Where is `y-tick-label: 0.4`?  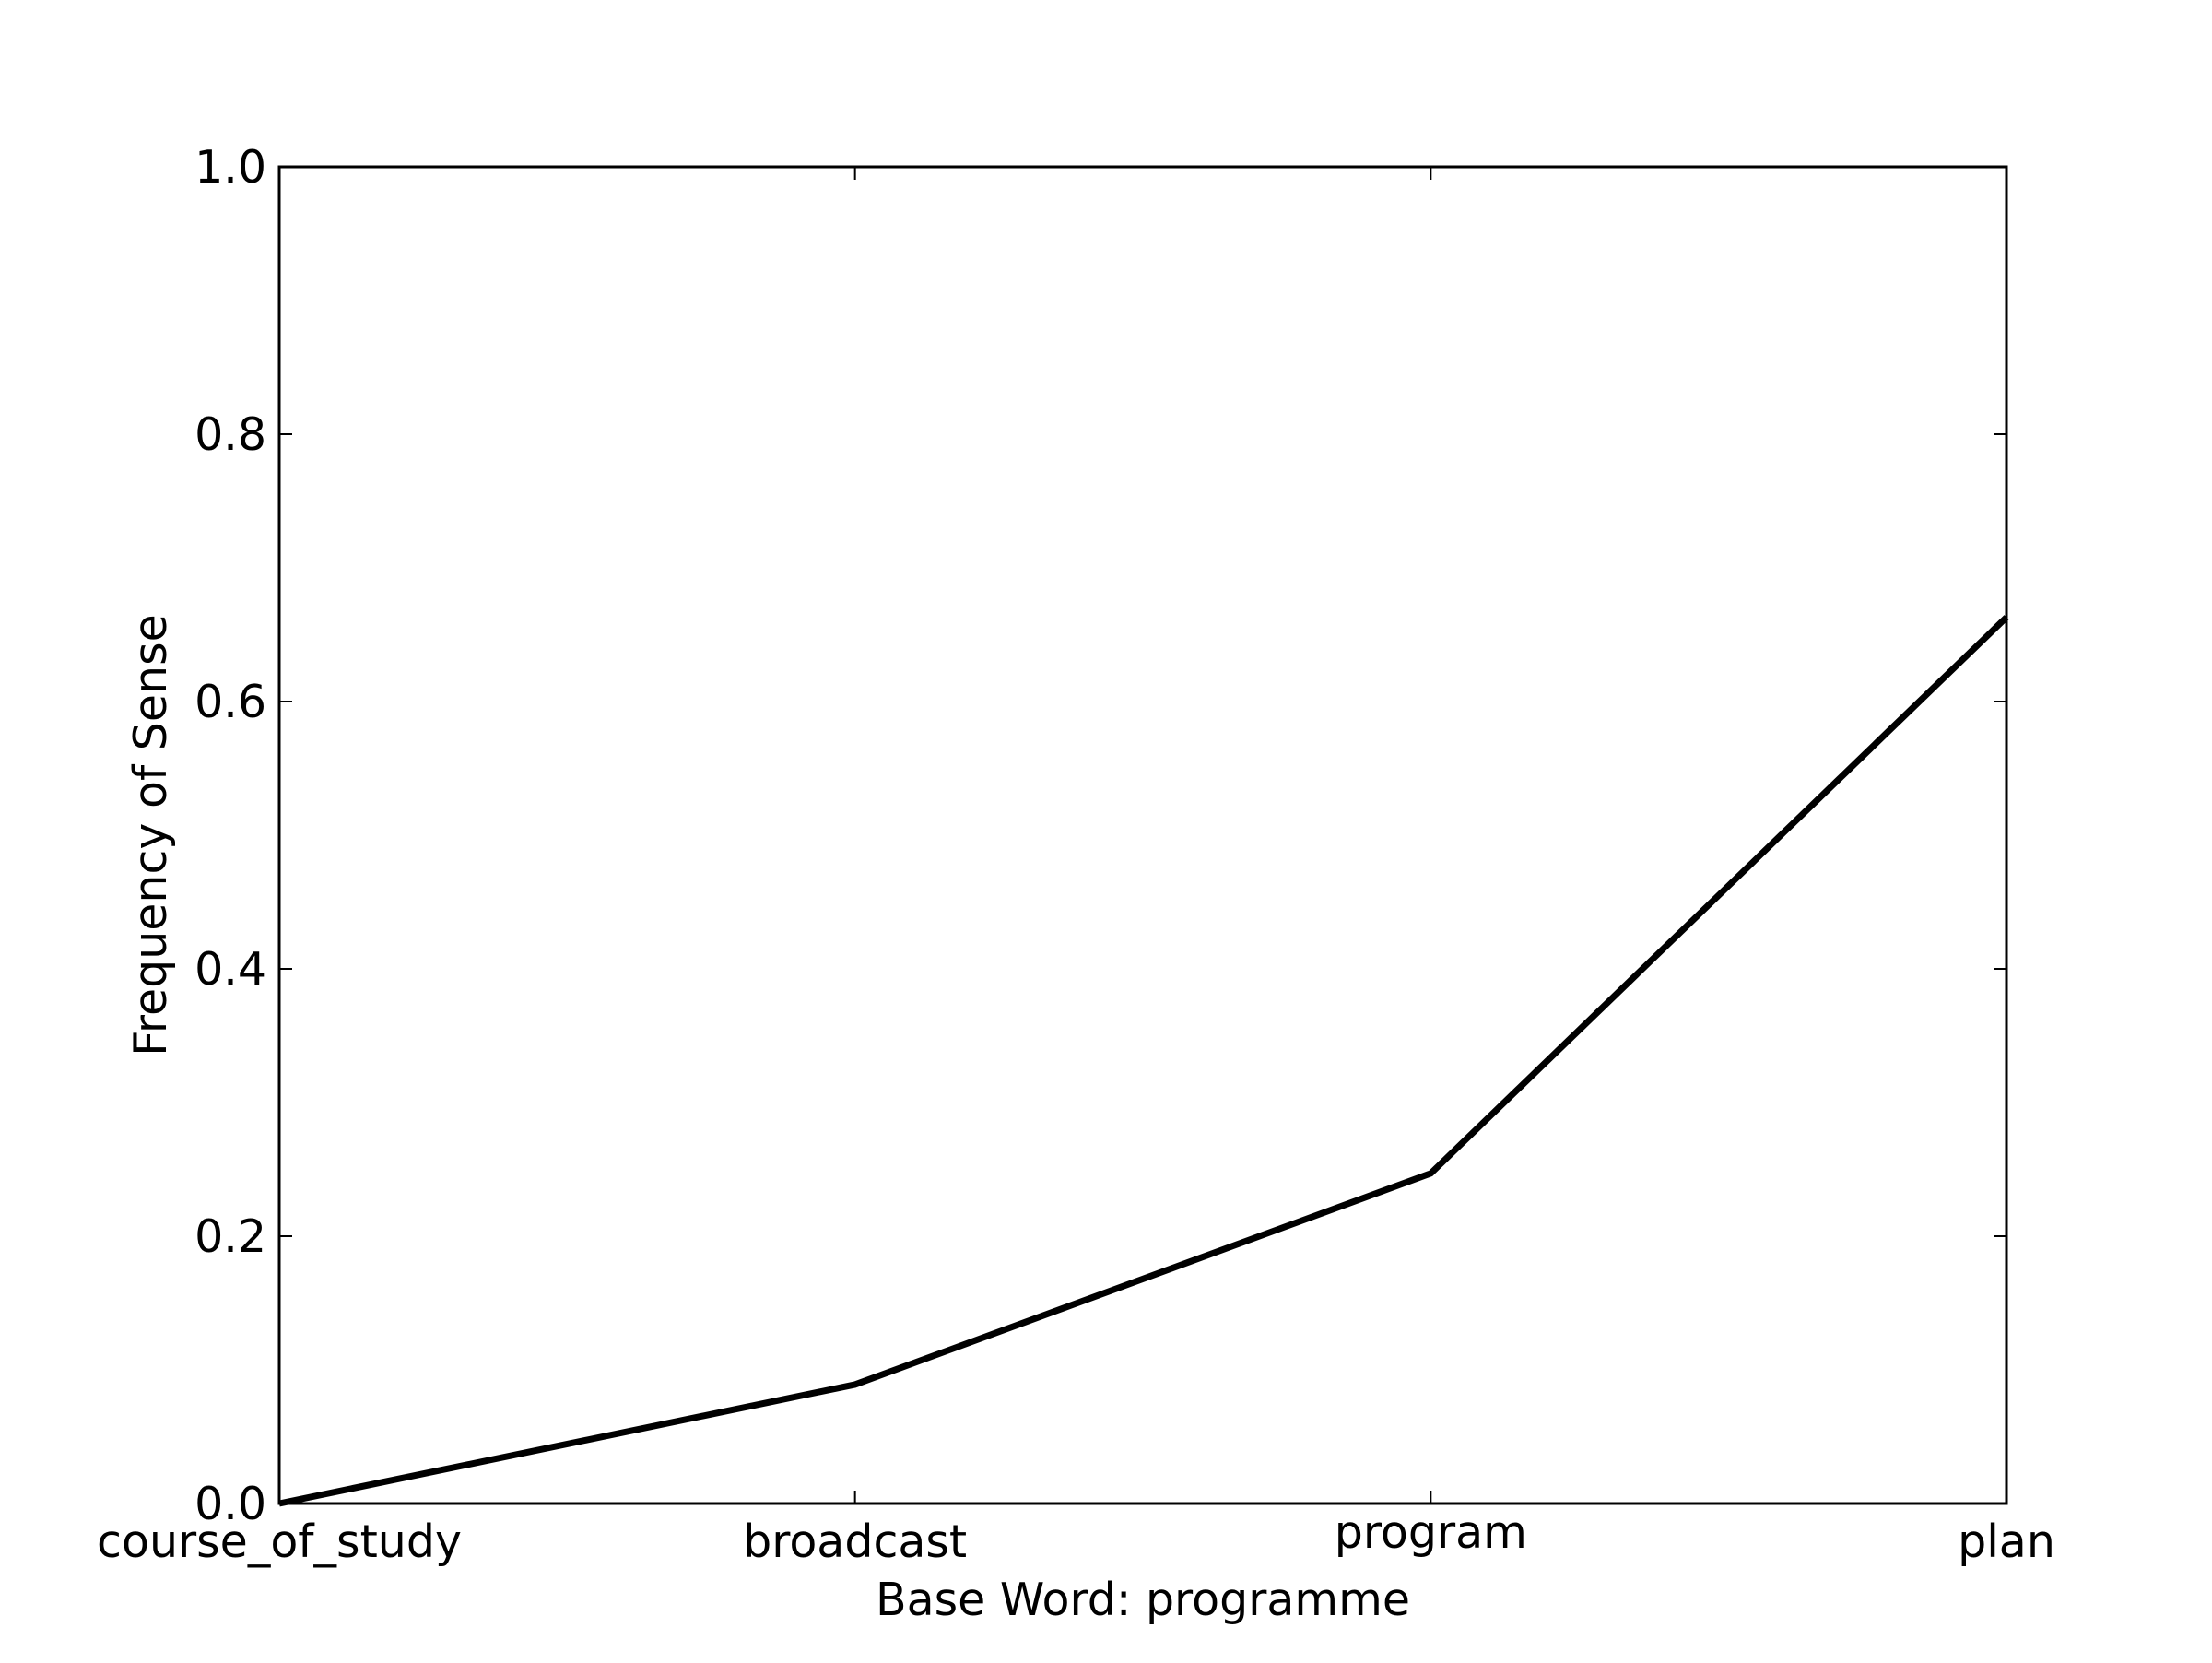 y-tick-label: 0.4 is located at coordinates (230, 969).